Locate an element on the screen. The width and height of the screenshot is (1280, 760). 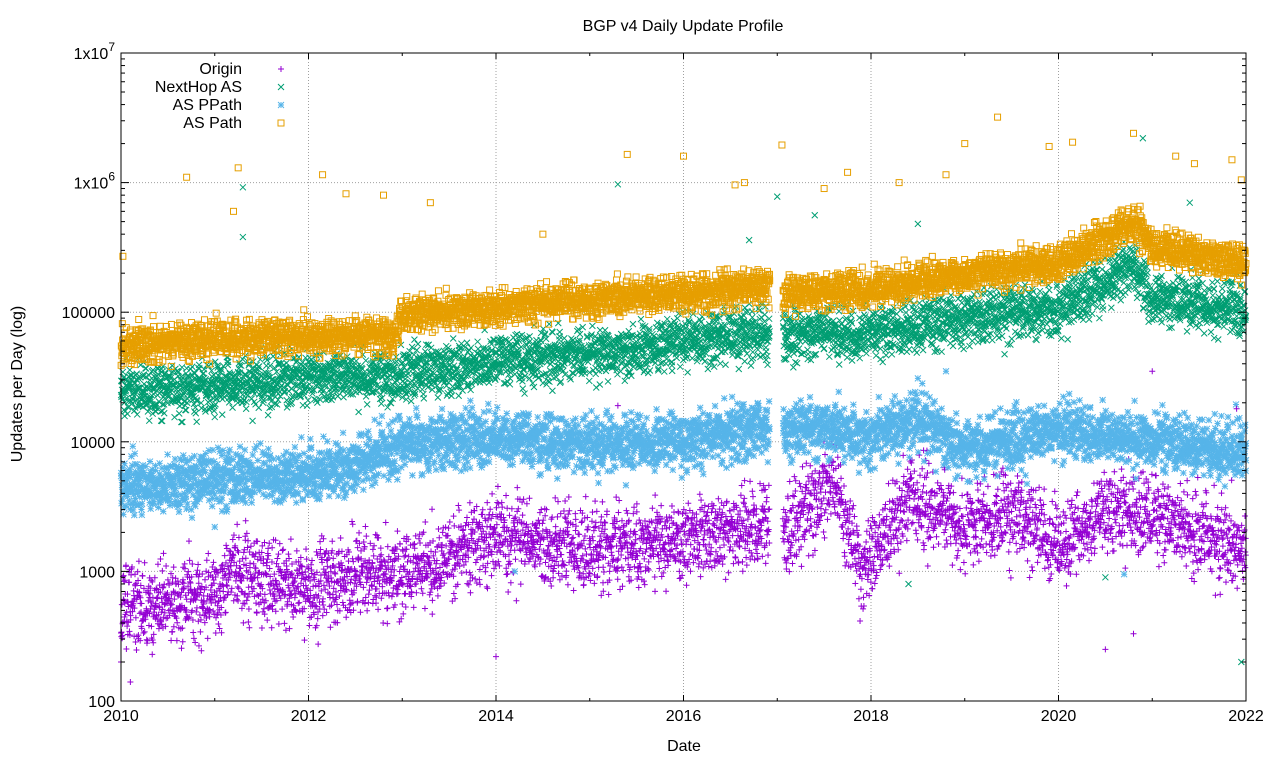
chart-title: BGP v4 Daily Update Profile is located at coordinates (683, 26).